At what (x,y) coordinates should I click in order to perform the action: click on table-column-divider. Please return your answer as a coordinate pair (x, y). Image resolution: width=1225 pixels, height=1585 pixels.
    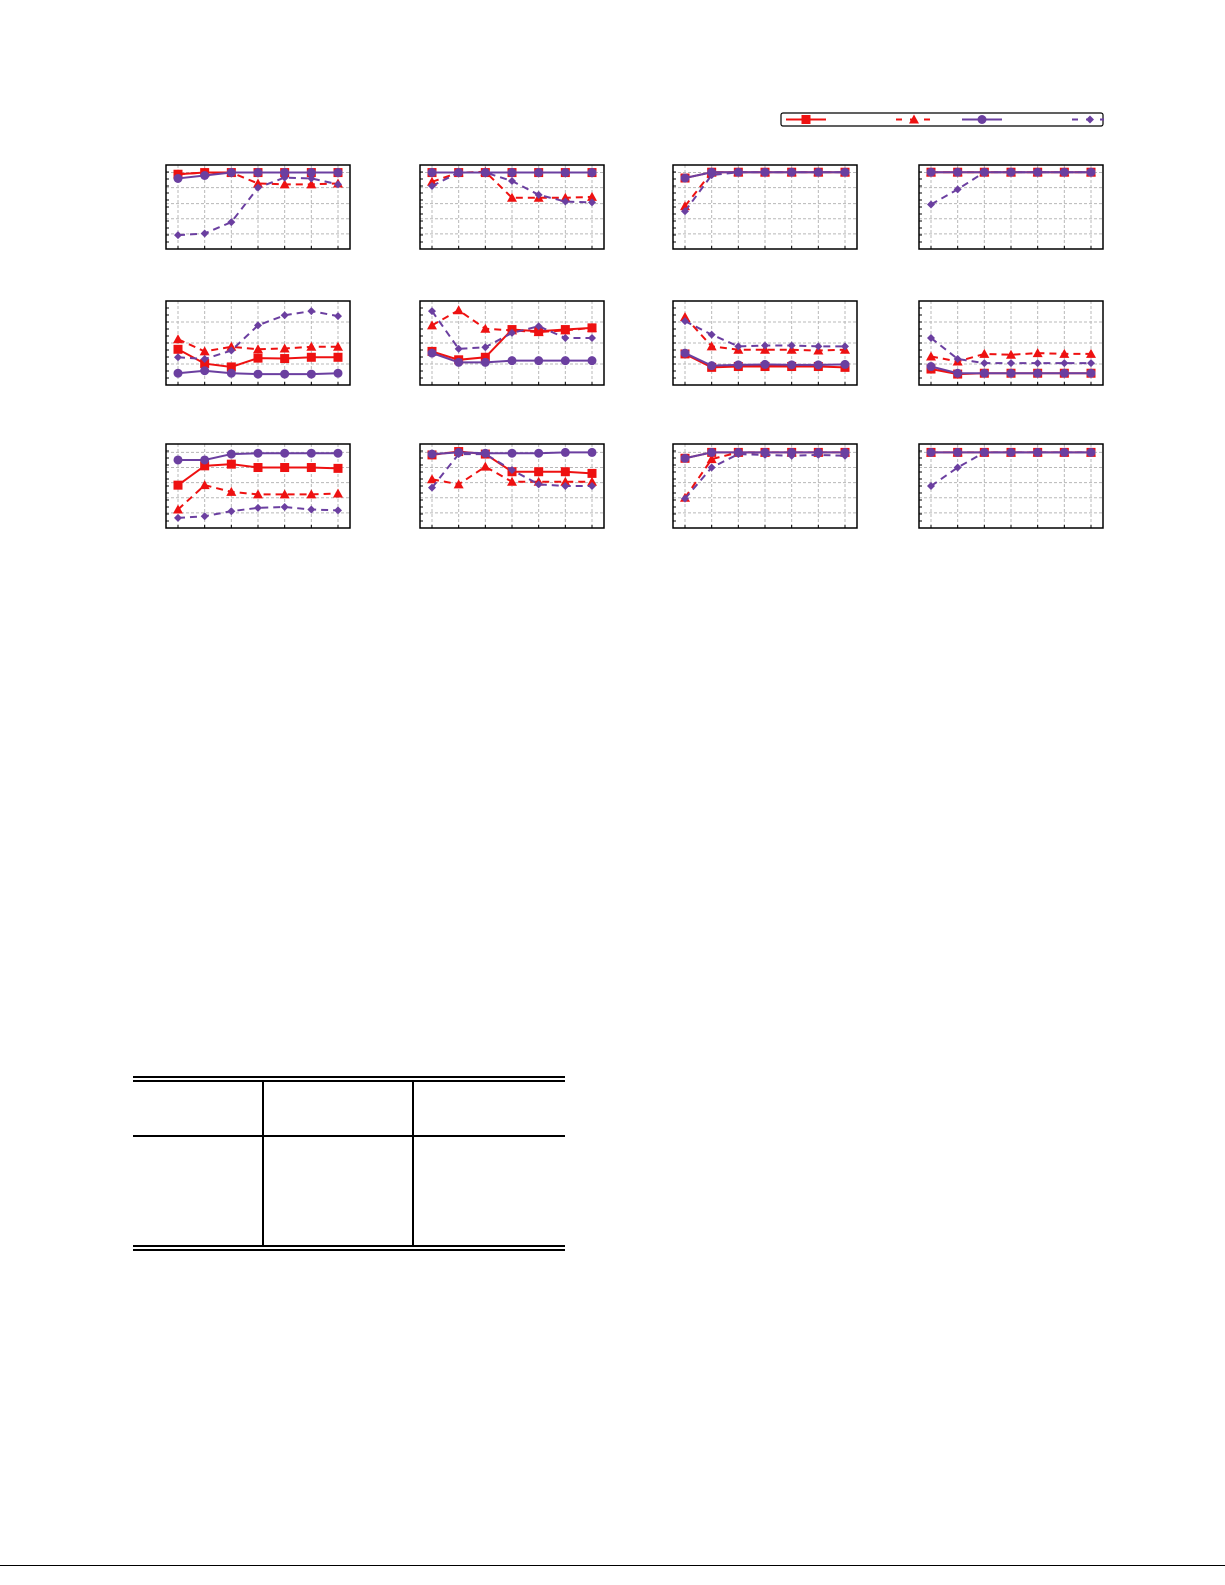
    Looking at the image, I should click on (263, 1163).